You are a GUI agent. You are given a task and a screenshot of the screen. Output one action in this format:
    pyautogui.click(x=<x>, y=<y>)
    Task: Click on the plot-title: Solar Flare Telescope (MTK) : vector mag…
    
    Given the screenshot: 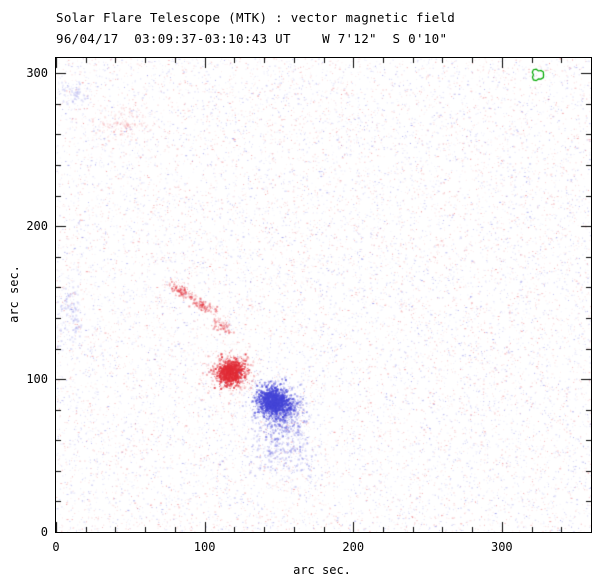 What is the action you would take?
    pyautogui.click(x=256, y=17)
    